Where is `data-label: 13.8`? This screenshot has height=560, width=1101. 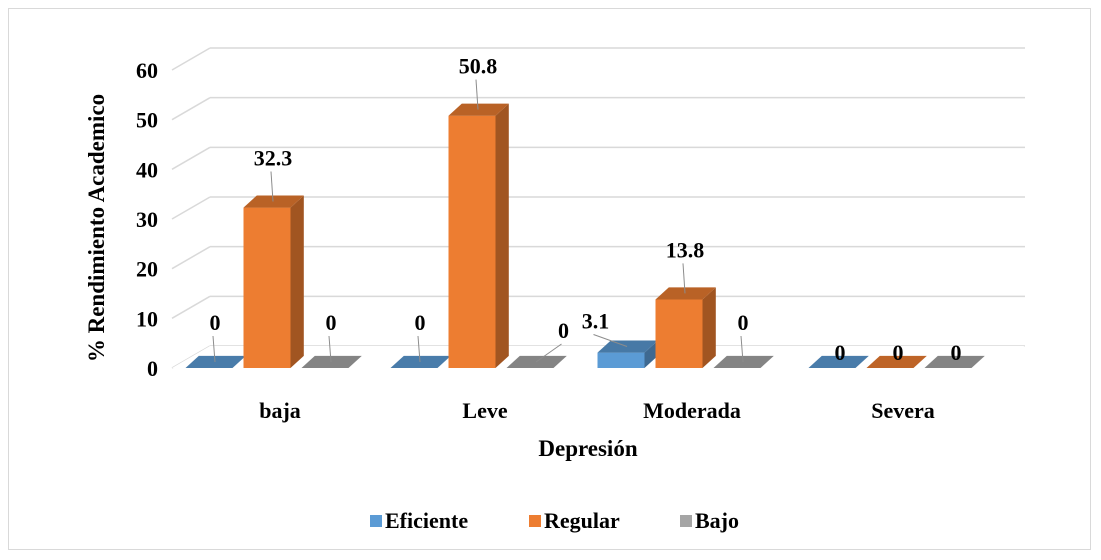 data-label: 13.8 is located at coordinates (685, 249).